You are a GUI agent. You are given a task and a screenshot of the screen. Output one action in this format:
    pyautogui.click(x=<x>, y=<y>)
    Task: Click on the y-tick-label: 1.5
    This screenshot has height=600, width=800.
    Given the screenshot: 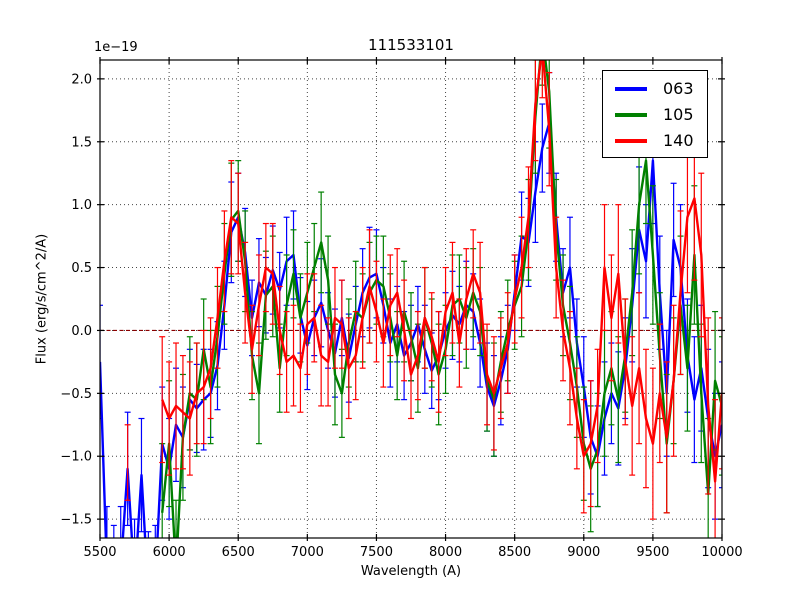 What is the action you would take?
    pyautogui.click(x=81, y=142)
    